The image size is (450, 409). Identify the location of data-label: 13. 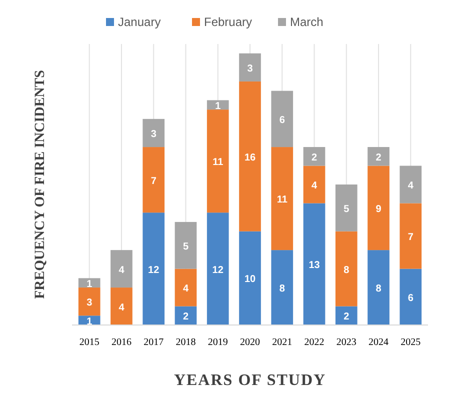
(314, 266).